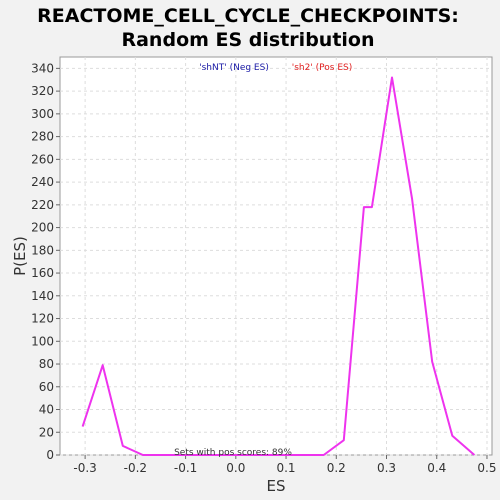 This screenshot has width=500, height=500. I want to click on chart-title-line-2: Random ES distribution, so click(247, 40).